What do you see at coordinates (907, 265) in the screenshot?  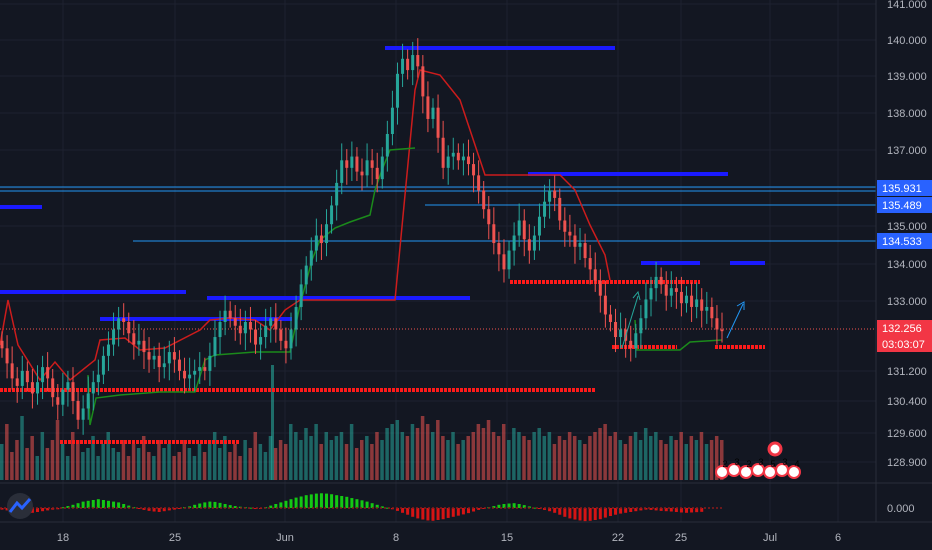 I see `price-tick-label: 134.000` at bounding box center [907, 265].